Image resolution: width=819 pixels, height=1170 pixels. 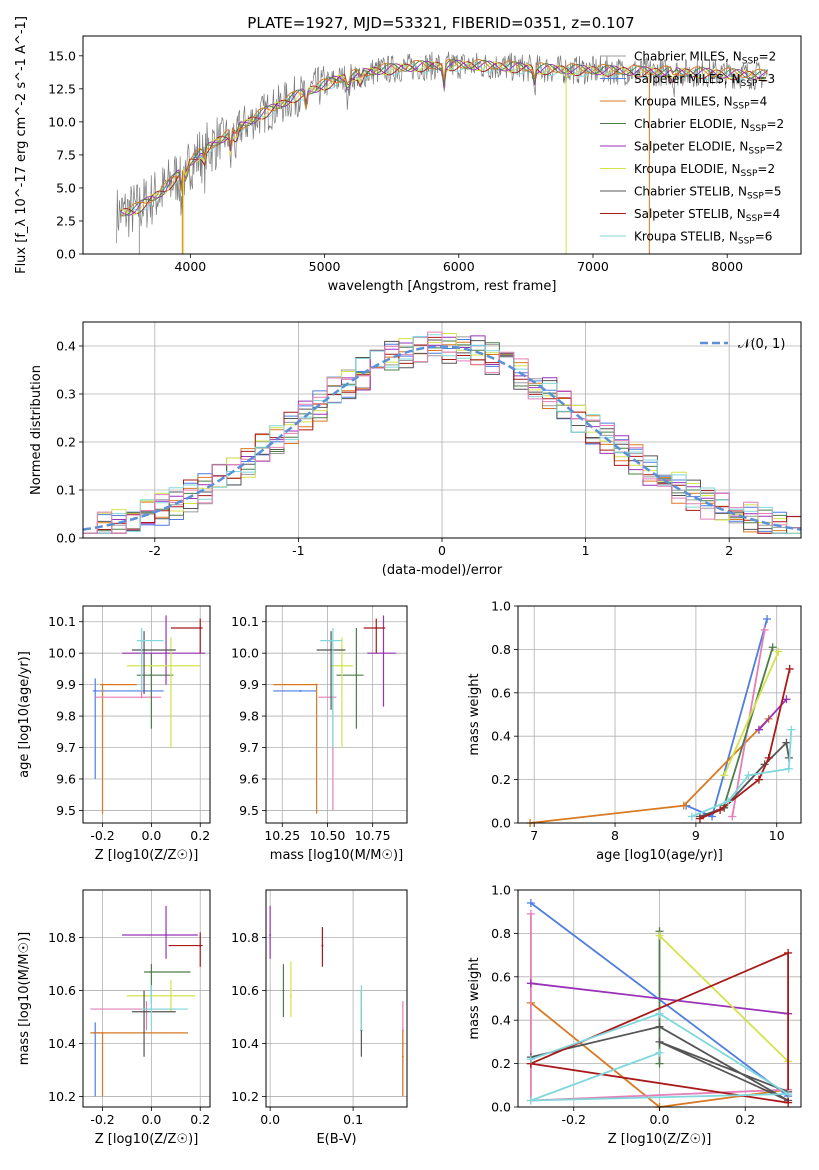 I want to click on y-tick-label: 2.5, so click(x=66, y=220).